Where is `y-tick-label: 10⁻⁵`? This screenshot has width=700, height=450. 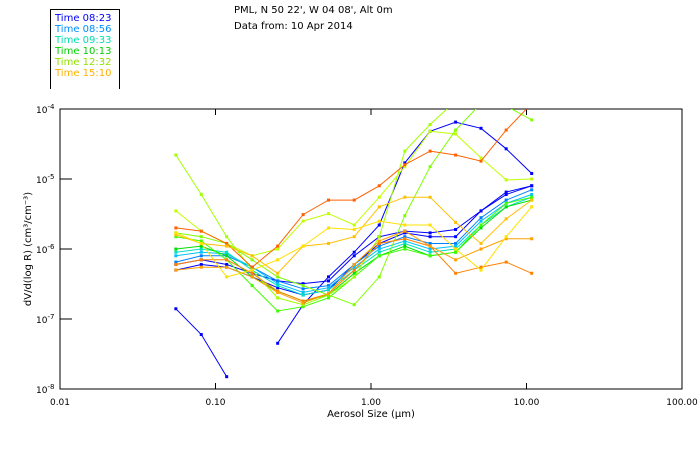
y-tick-label: 10⁻⁵ is located at coordinates (45, 179).